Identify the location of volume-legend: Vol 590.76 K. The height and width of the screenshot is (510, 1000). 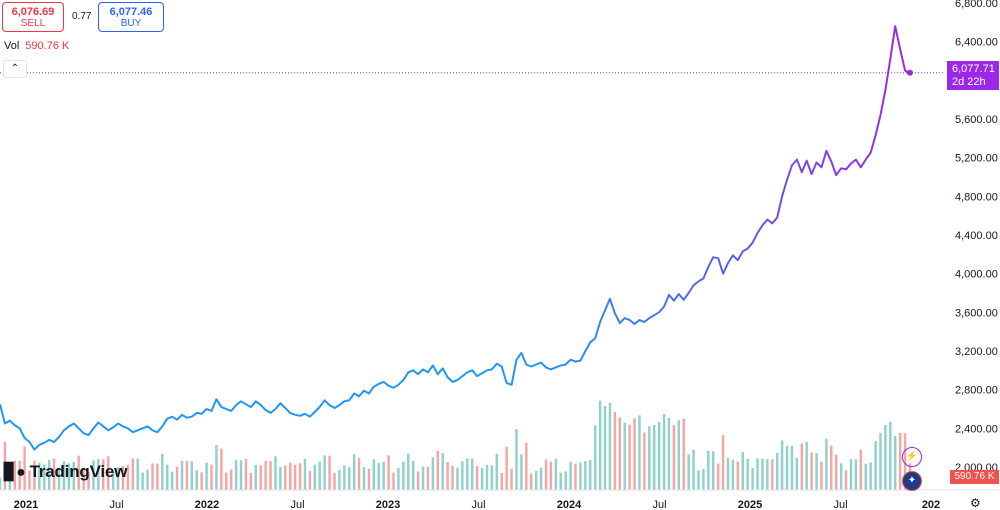
(36, 46).